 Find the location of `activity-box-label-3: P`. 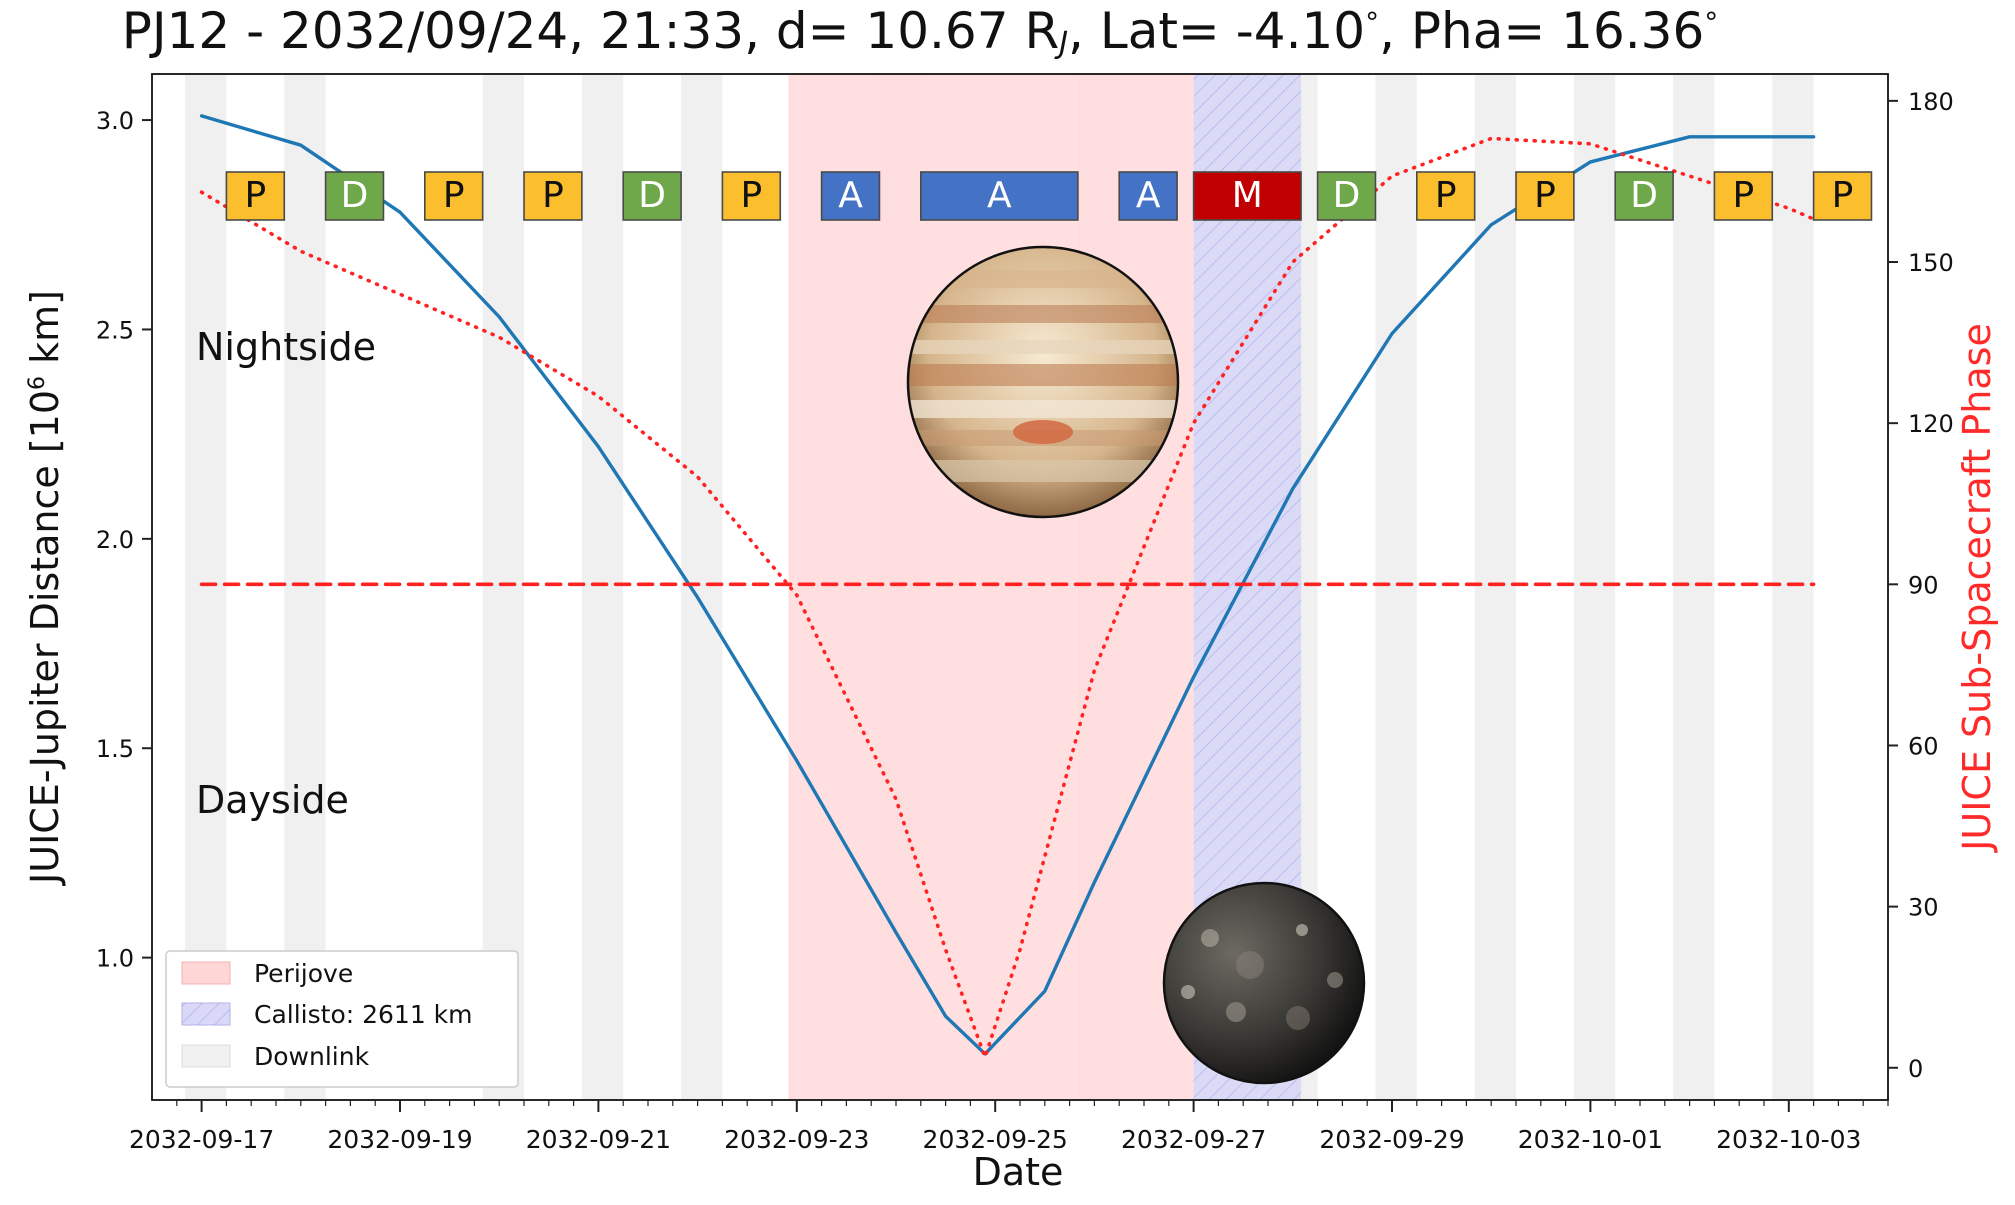

activity-box-label-3: P is located at coordinates (553, 195).